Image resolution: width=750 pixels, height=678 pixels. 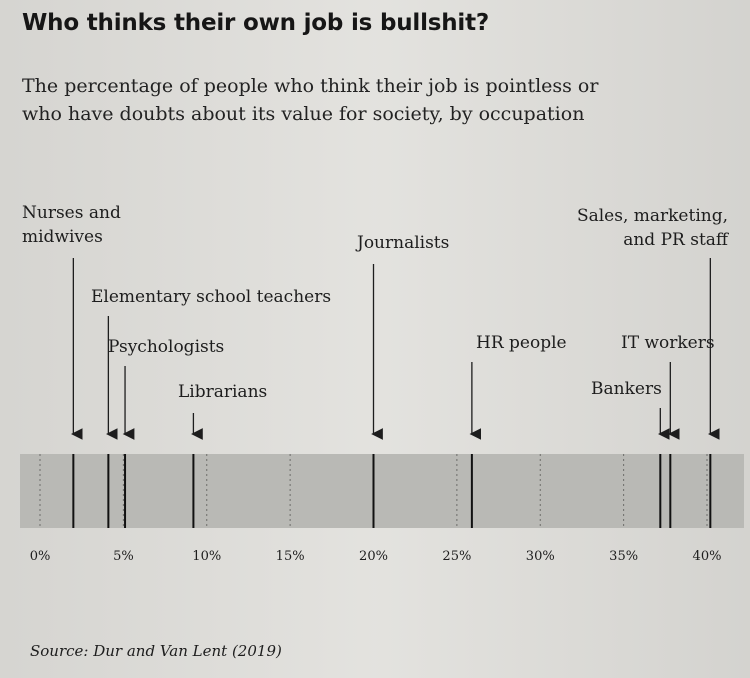 What do you see at coordinates (62, 237) in the screenshot?
I see `category-label-line: midwives` at bounding box center [62, 237].